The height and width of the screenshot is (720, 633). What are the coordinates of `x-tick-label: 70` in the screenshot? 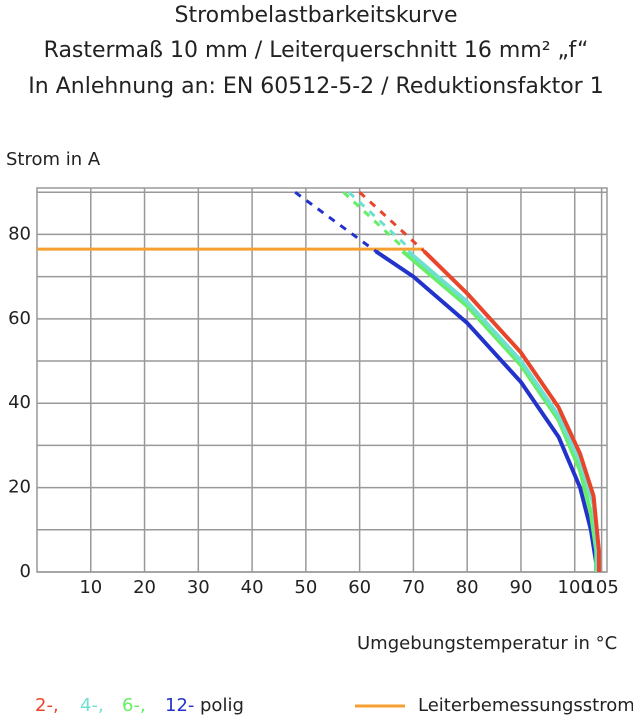 It's located at (413, 587).